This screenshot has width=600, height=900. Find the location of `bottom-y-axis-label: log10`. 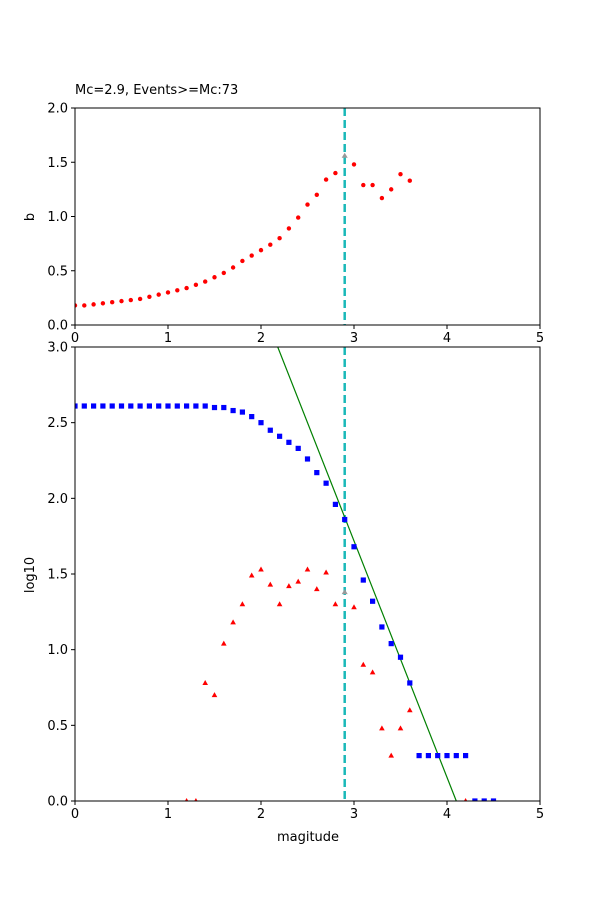

bottom-y-axis-label: log10 is located at coordinates (30, 575).